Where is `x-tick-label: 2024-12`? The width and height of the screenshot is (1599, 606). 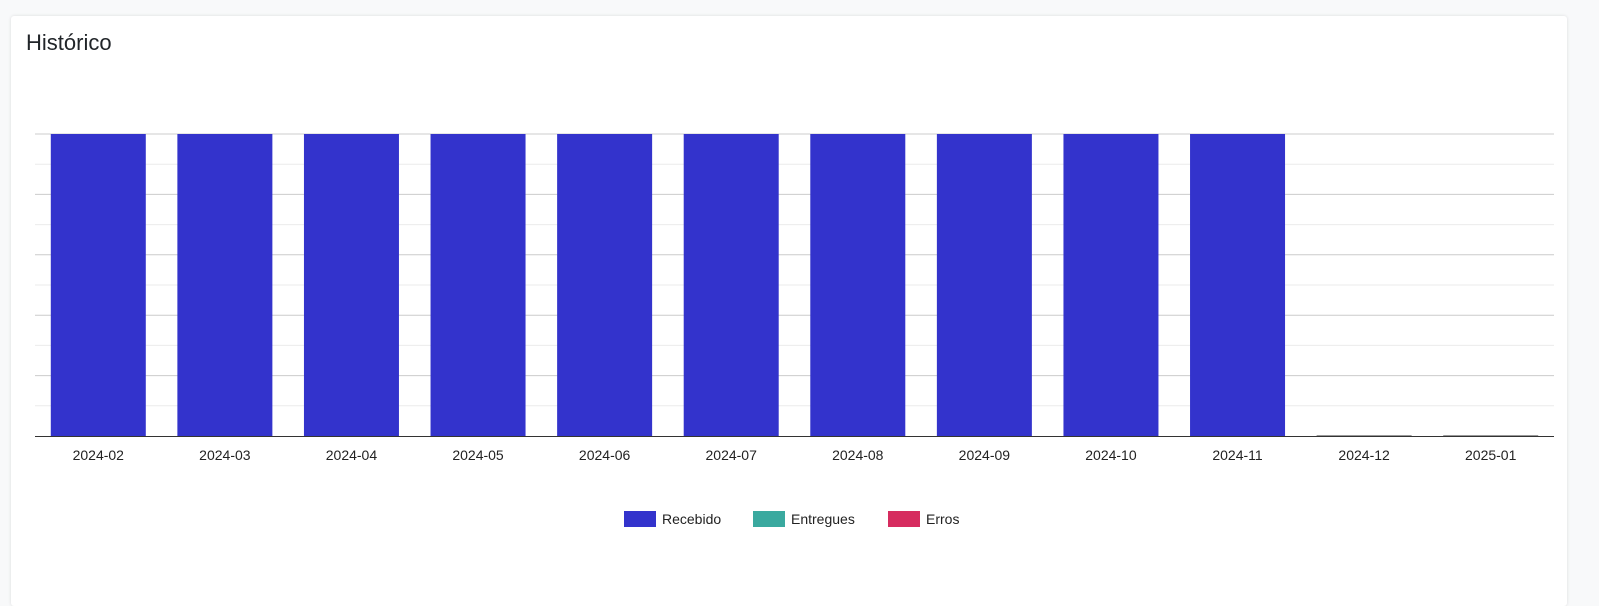
x-tick-label: 2024-12 is located at coordinates (1364, 455).